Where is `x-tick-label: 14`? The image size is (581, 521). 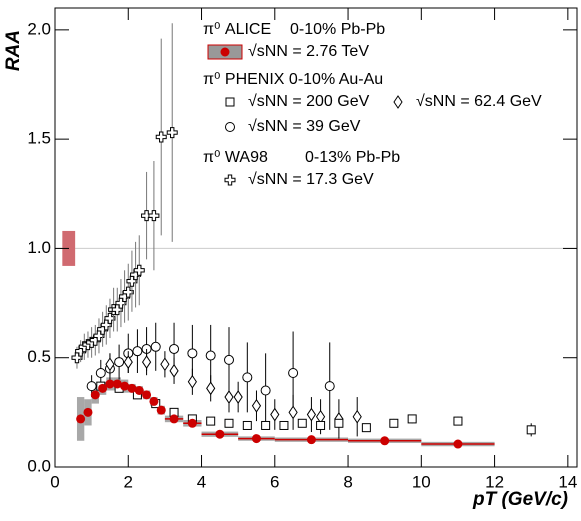
x-tick-label: 14 is located at coordinates (567, 481).